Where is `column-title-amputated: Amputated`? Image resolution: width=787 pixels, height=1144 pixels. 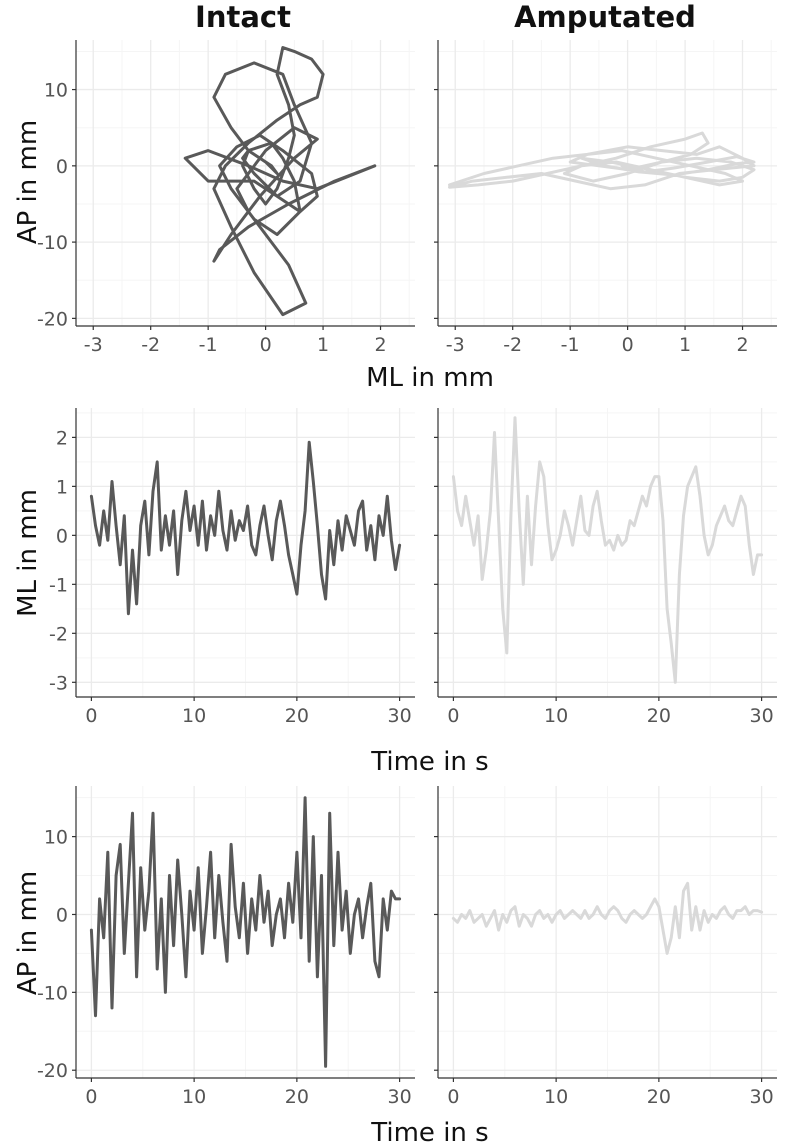
column-title-amputated: Amputated is located at coordinates (605, 17).